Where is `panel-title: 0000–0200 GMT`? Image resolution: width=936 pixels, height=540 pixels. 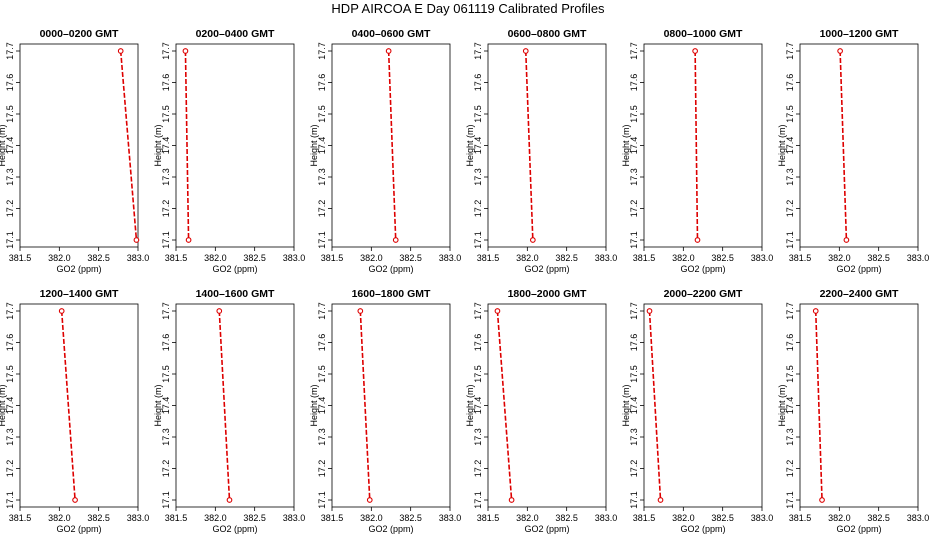 panel-title: 0000–0200 GMT is located at coordinates (79, 34).